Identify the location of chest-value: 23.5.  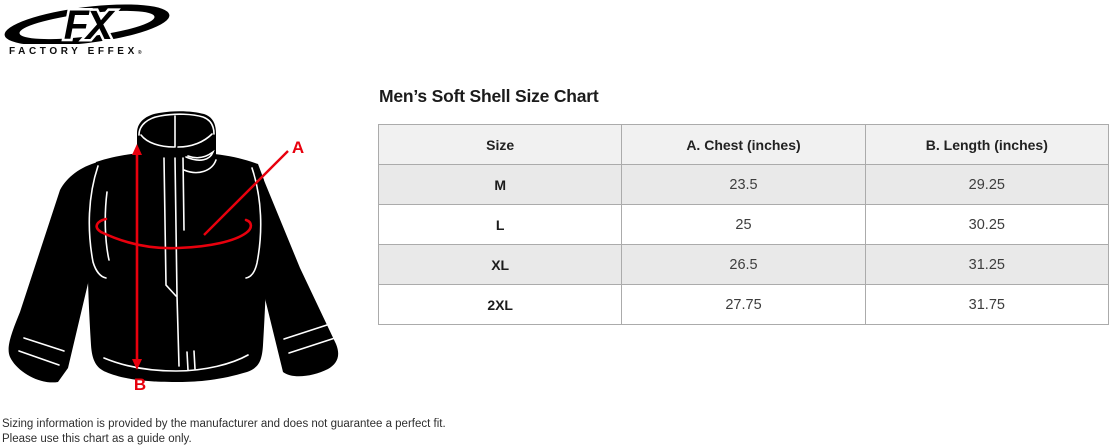
(743, 184).